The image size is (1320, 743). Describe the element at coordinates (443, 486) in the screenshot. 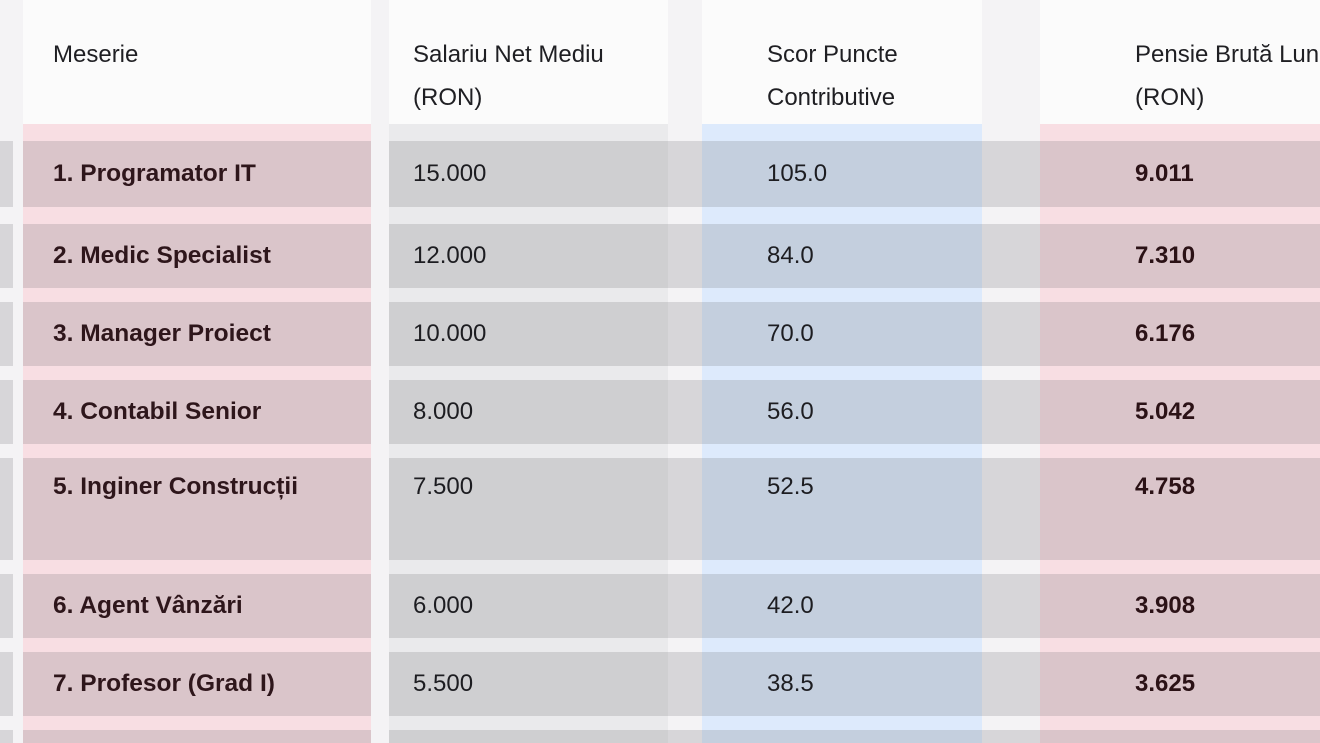

I see `cell-salariu: 7.500` at that location.